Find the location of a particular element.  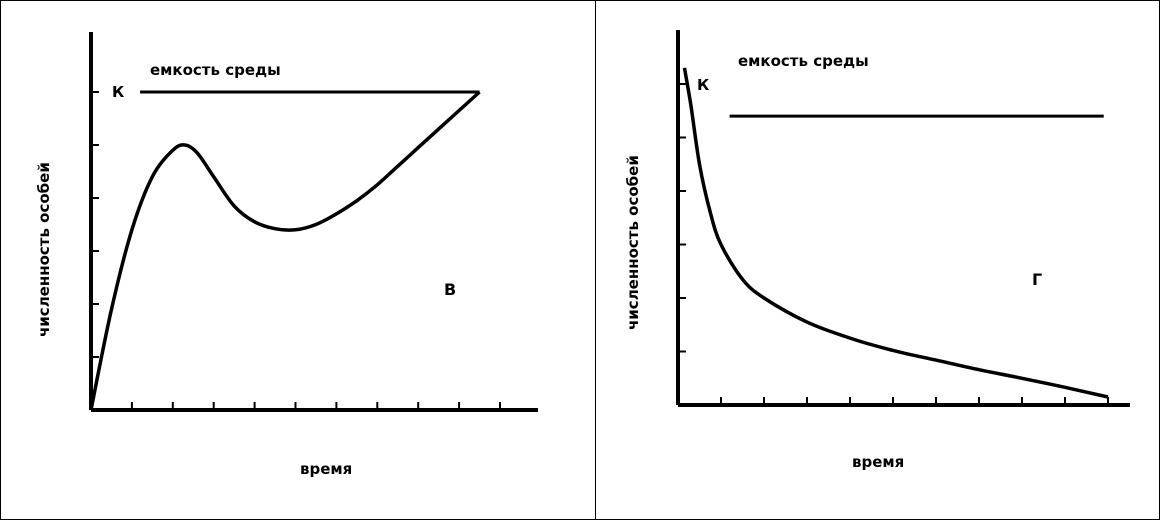

x-axis-label-right: время is located at coordinates (878, 462).